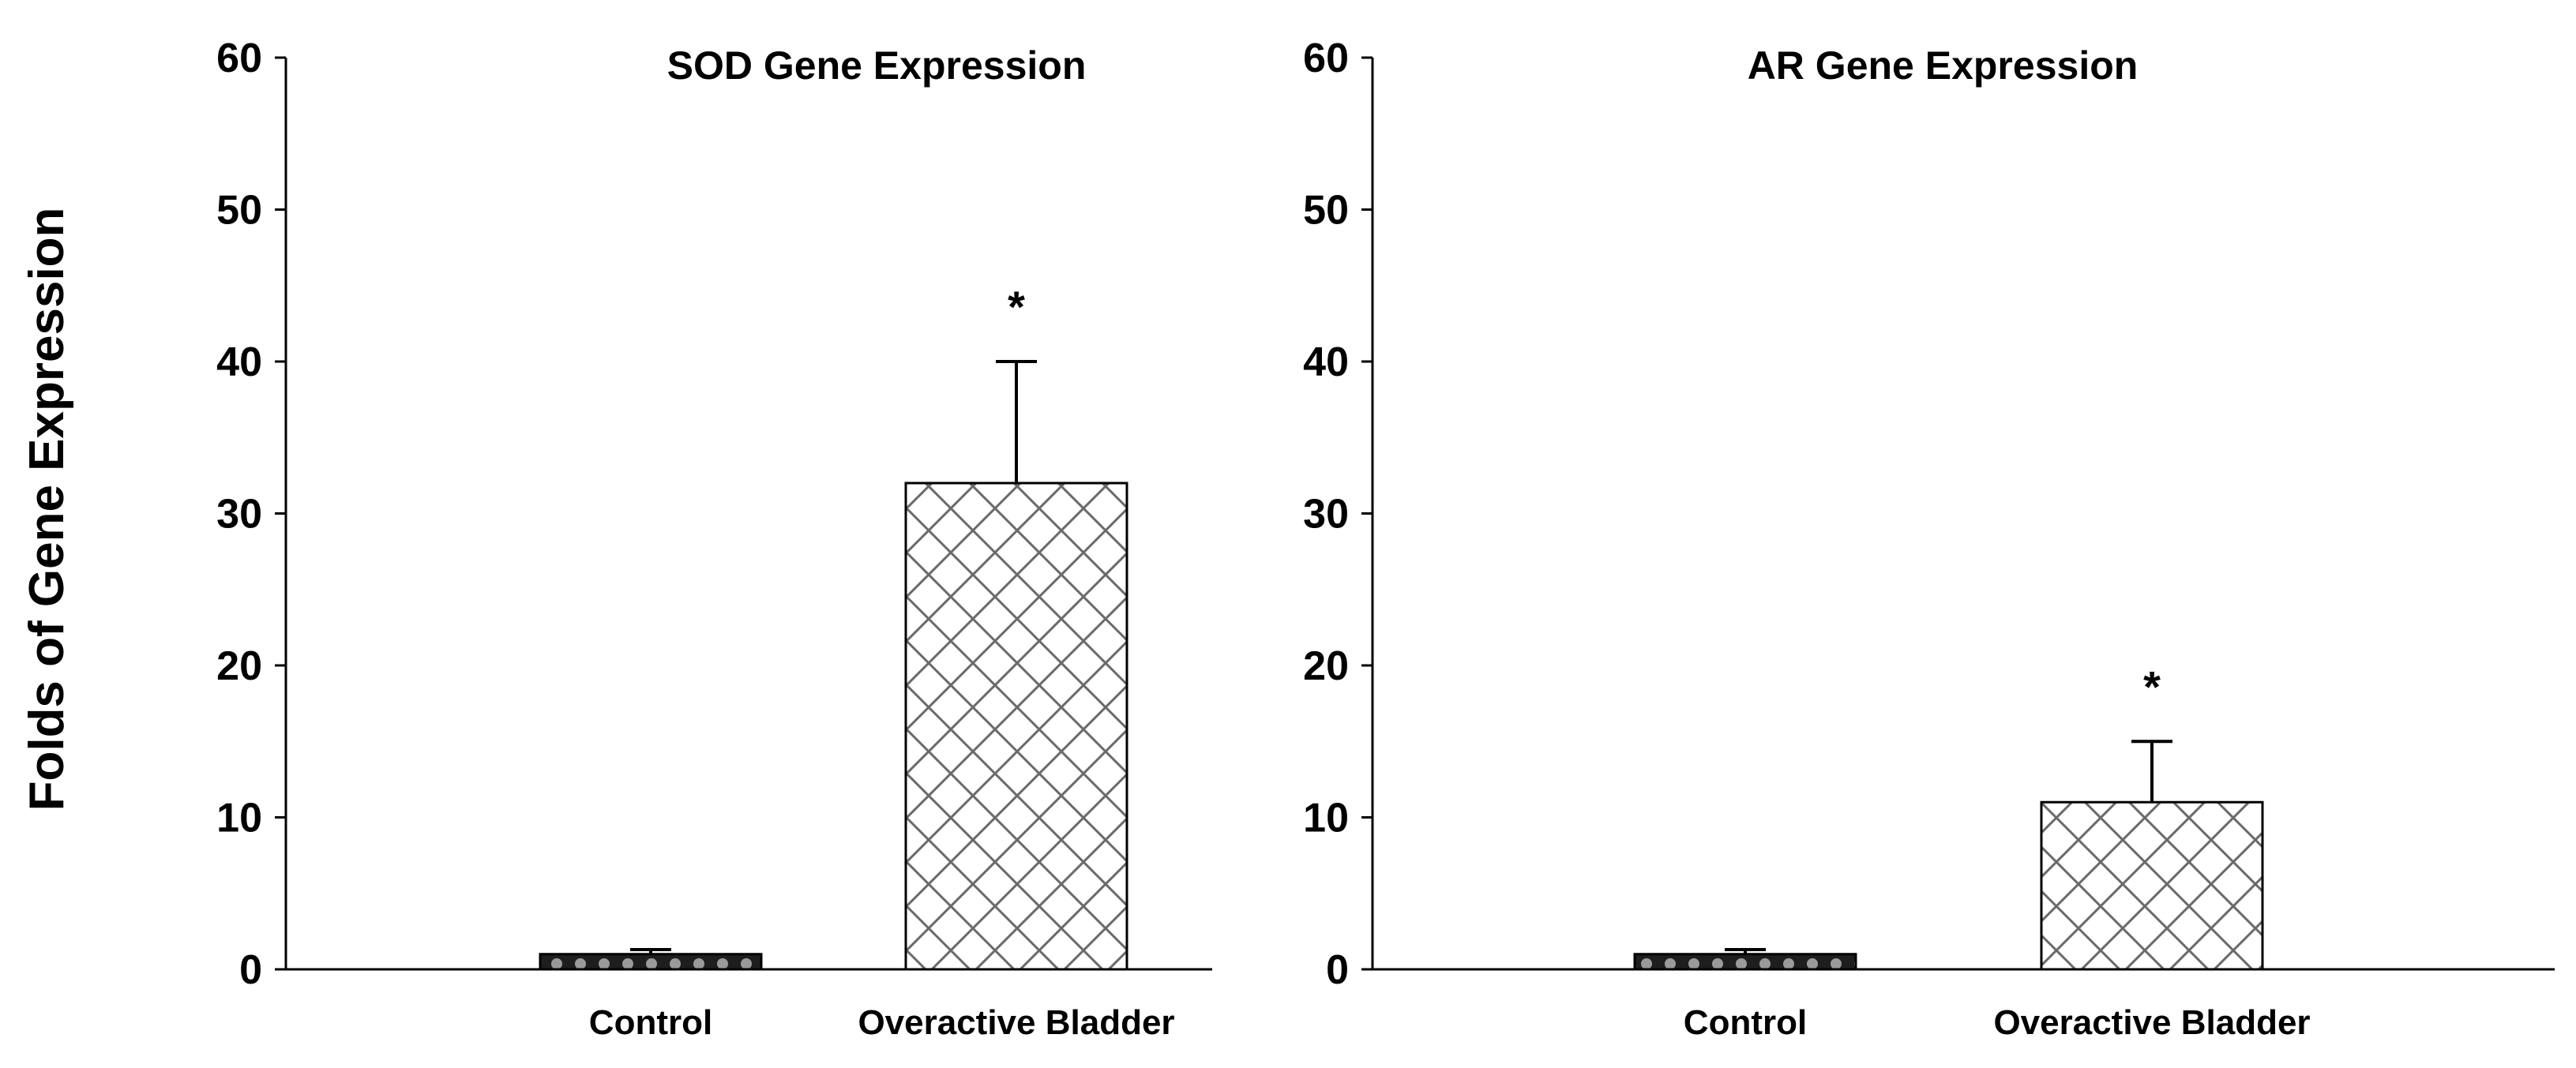 This screenshot has height=1068, width=2576. I want to click on chart-title: SOD Gene Expression, so click(877, 65).